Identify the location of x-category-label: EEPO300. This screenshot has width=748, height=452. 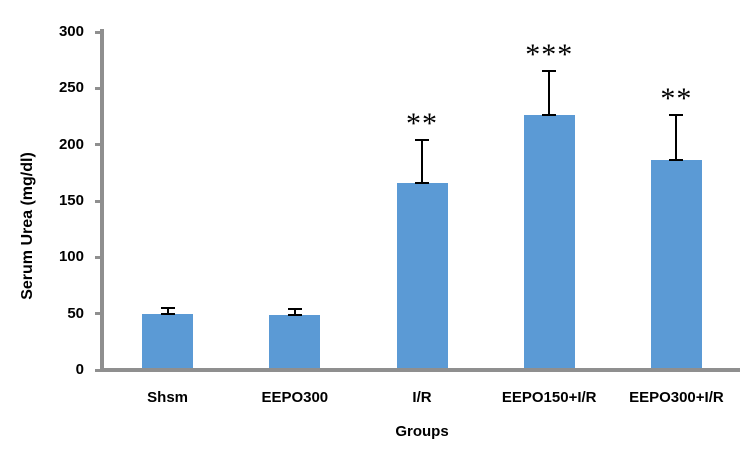
(295, 397).